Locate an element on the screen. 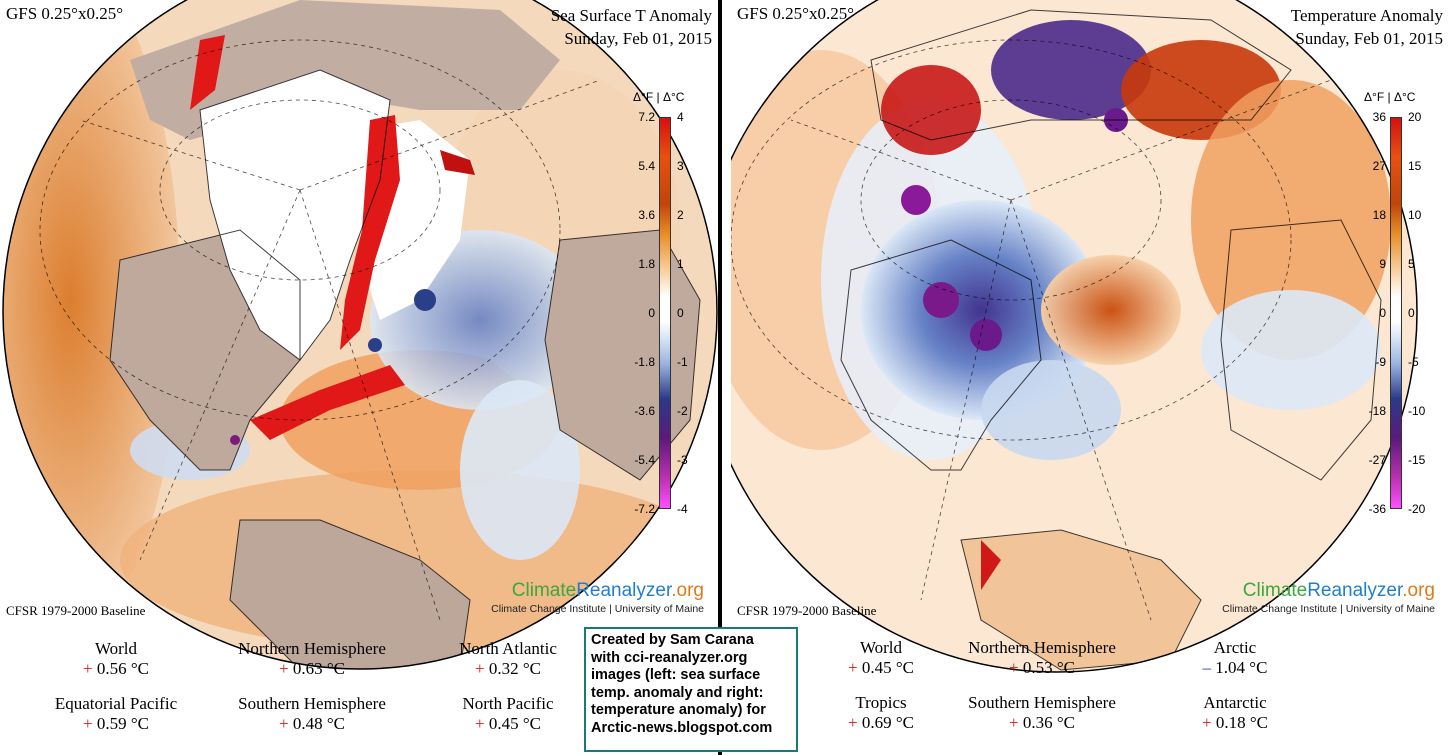  stat-north-pacific: North Pacific + 0.45 °C is located at coordinates (508, 714).